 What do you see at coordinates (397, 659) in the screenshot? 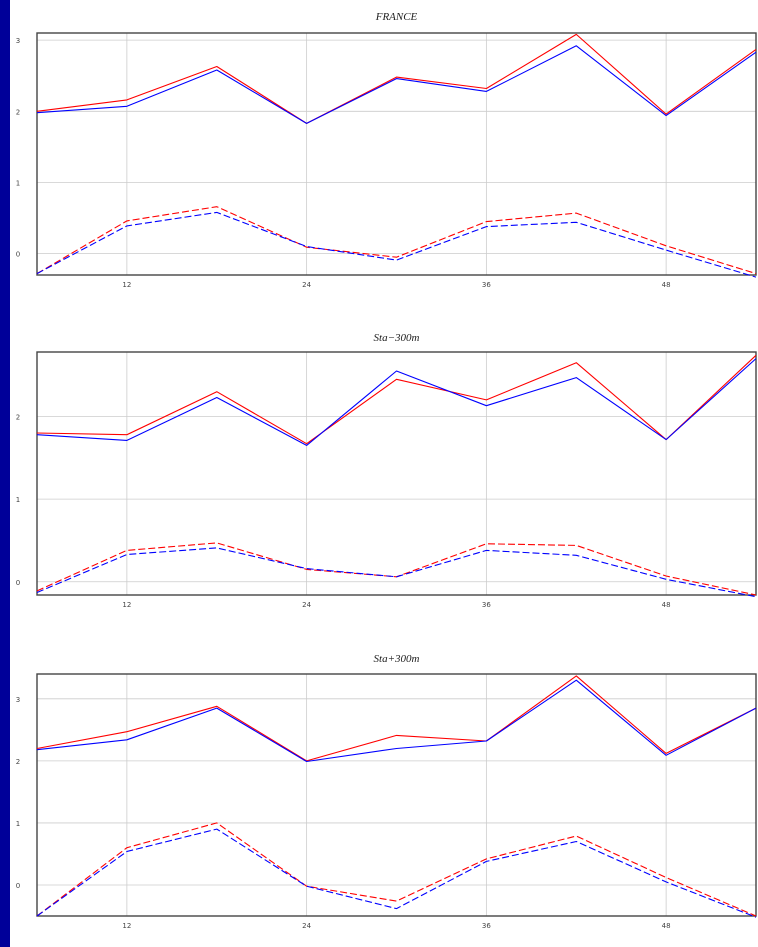
I see `sta-plus-300m-title: Sta+300m` at bounding box center [397, 659].